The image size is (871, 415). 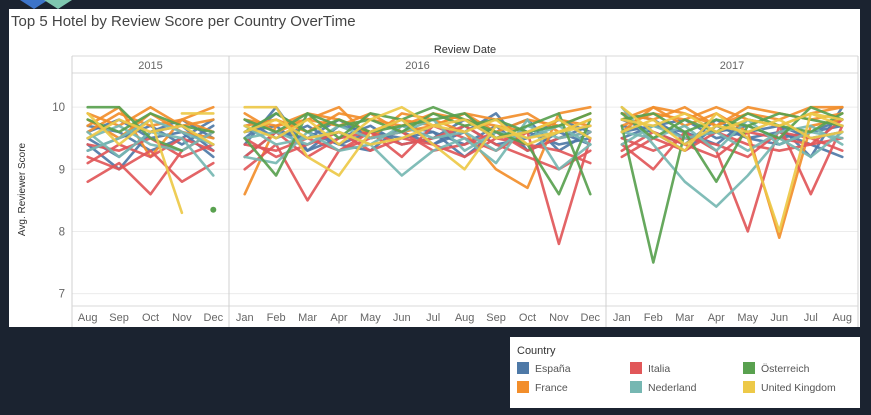 I want to click on series-point, so click(x=213, y=209).